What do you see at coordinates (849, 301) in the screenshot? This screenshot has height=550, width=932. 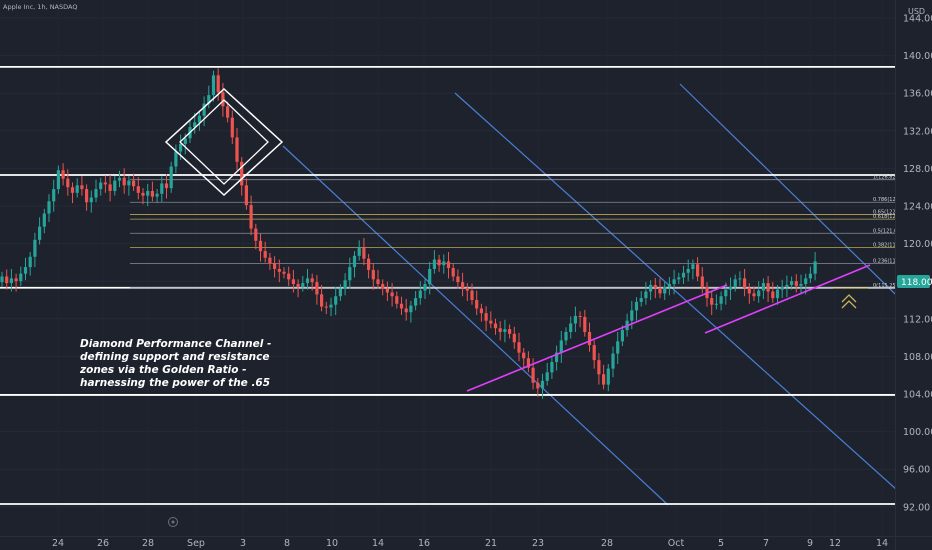 I see `chevron-up-icon` at bounding box center [849, 301].